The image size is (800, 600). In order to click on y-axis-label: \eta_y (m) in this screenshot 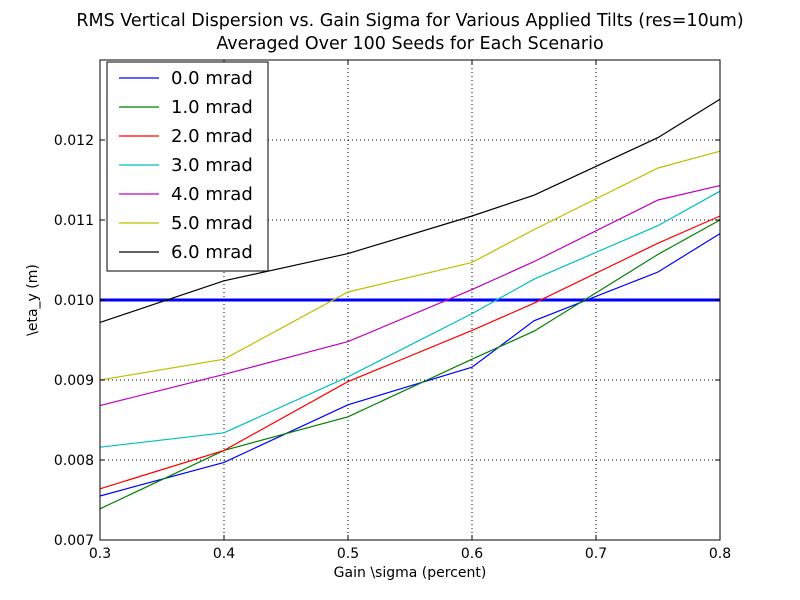, I will do `click(33, 300)`.